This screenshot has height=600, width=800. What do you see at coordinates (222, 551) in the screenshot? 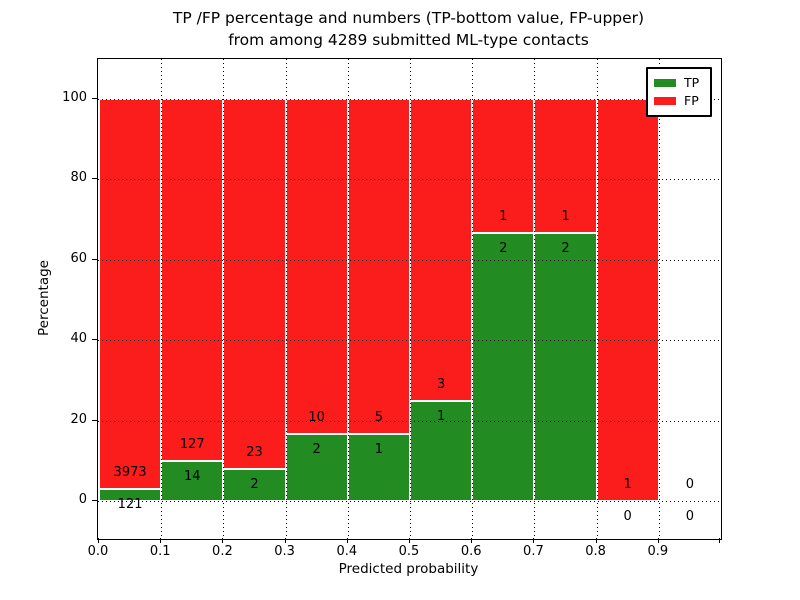
I see `x-tick-label-0.2: 0.2` at bounding box center [222, 551].